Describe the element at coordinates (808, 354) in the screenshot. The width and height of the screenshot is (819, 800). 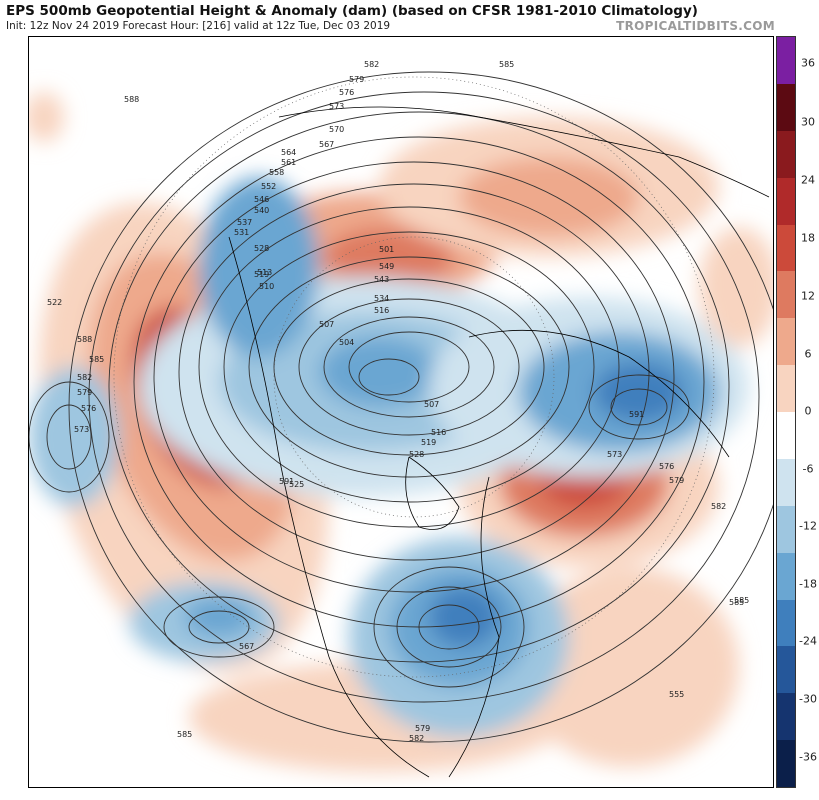
I see `colorbar-tick-label: 6` at that location.